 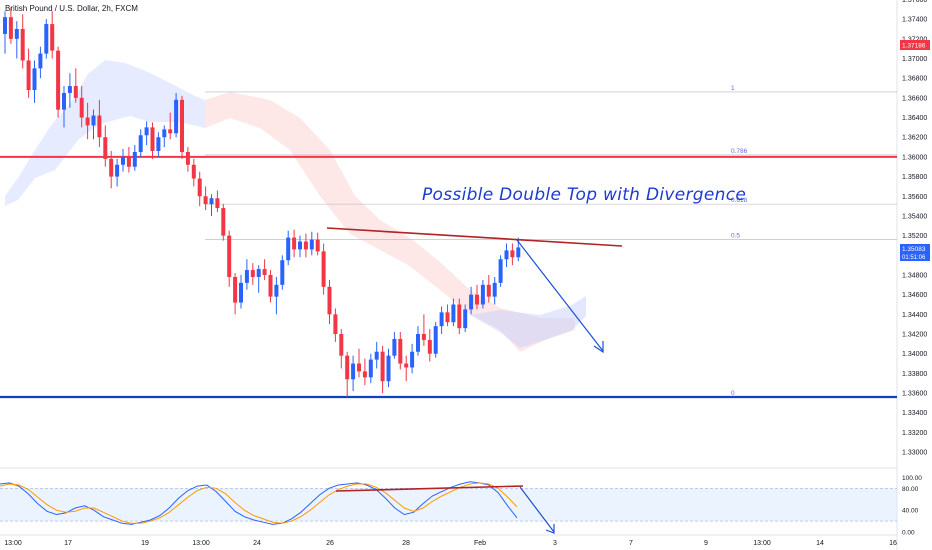 I want to click on price-tick-label: 1.36800, so click(x=914, y=79).